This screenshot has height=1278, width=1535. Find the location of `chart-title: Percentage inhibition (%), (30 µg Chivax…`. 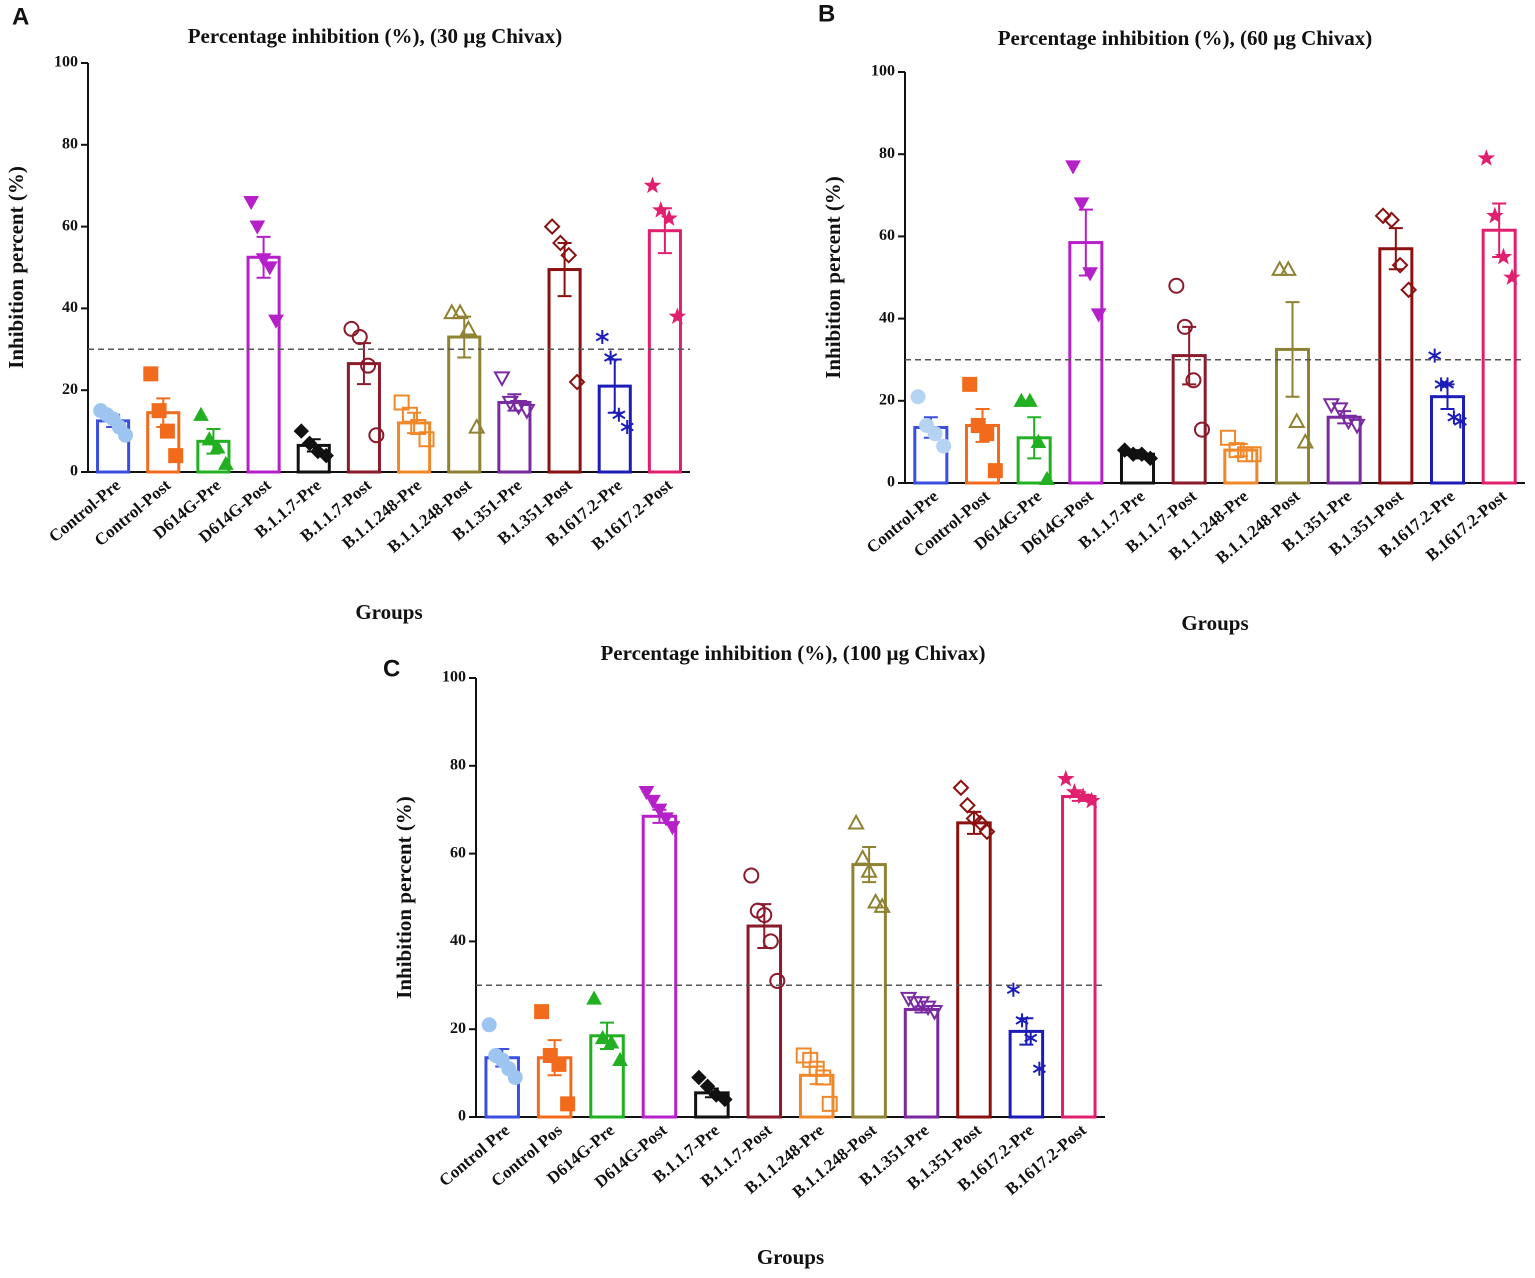

chart-title: Percentage inhibition (%), (30 µg Chivax… is located at coordinates (375, 36).